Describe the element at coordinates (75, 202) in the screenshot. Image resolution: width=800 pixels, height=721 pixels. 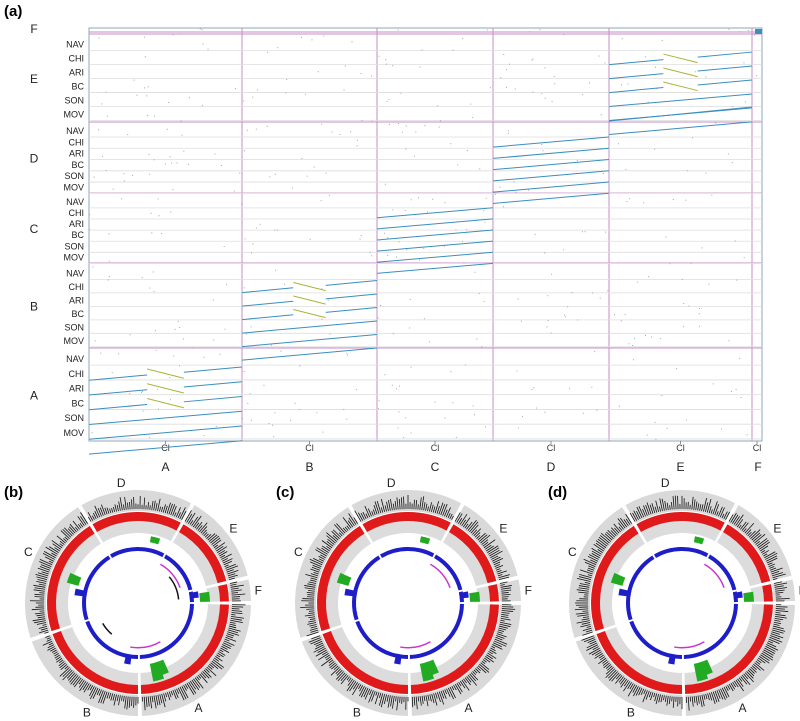
I see `track-label: NAV` at that location.